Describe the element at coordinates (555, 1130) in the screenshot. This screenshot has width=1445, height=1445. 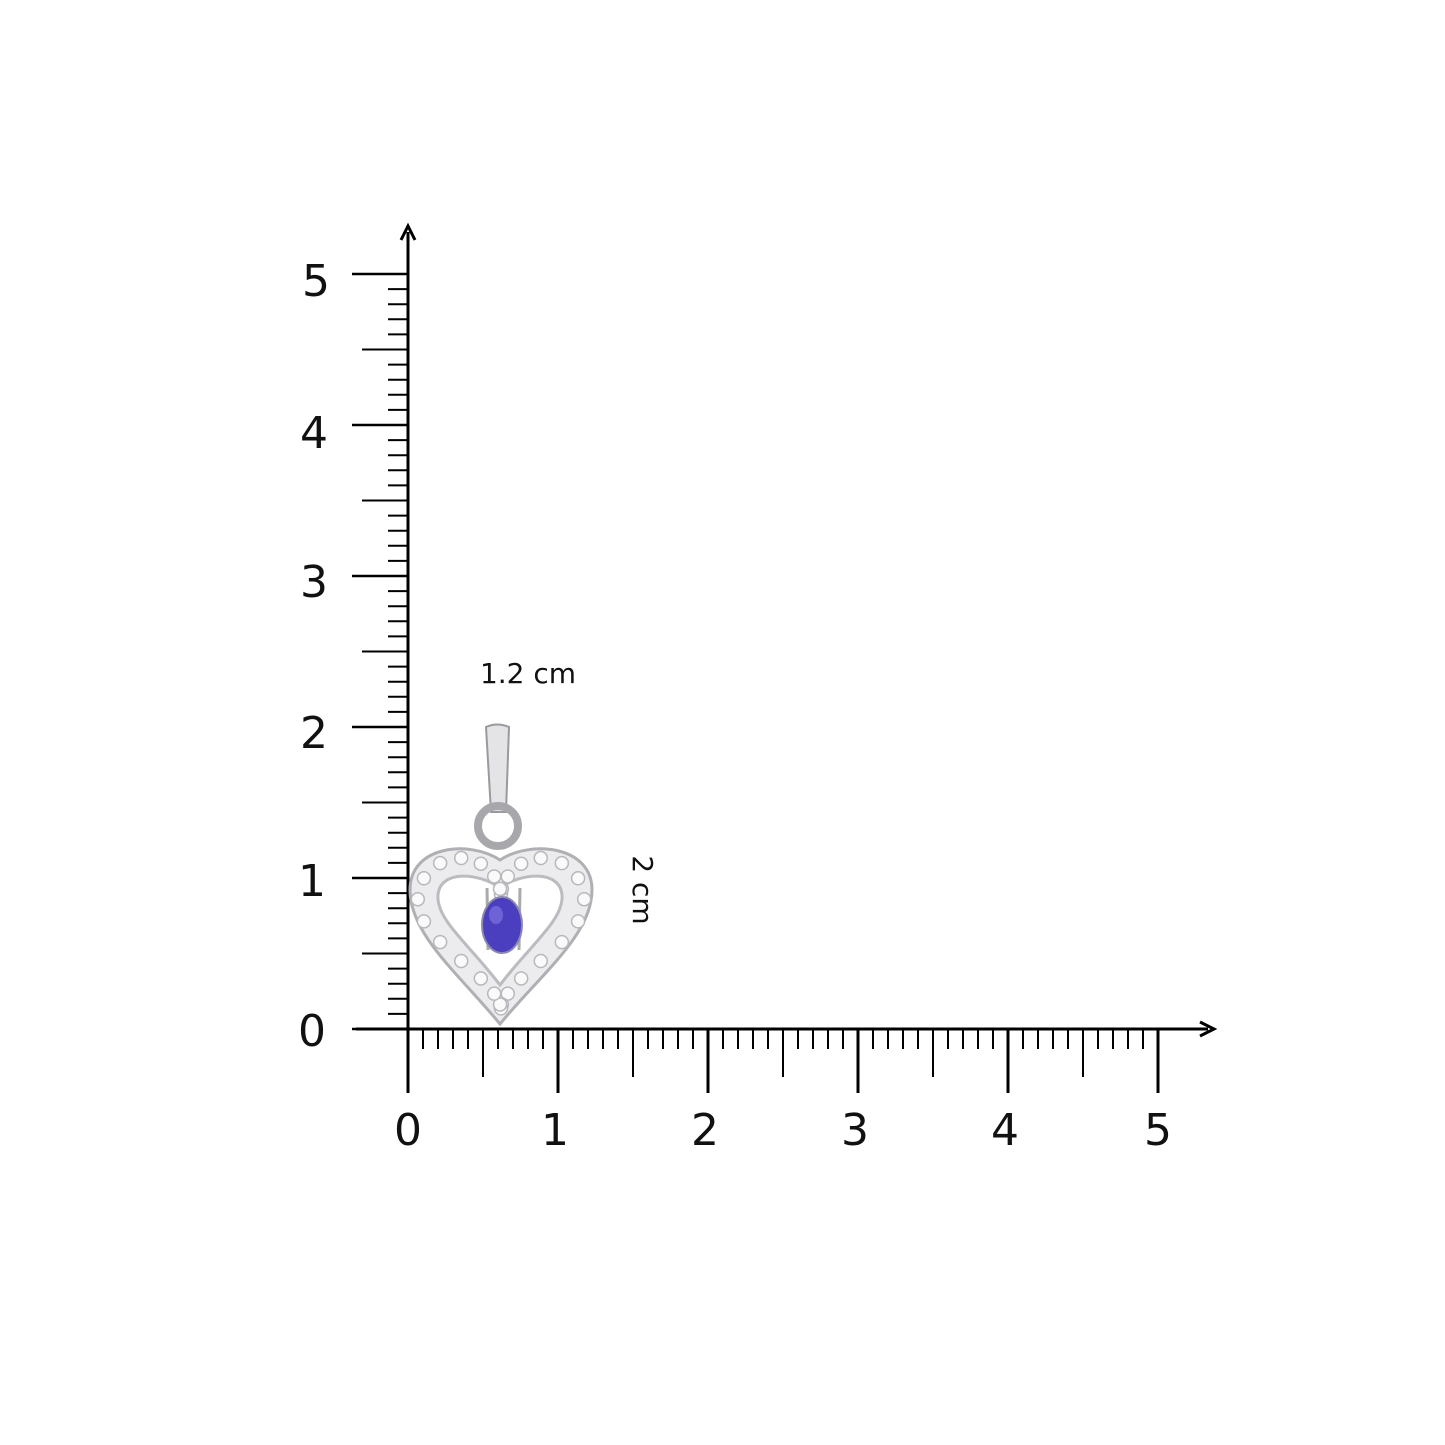
I see `x-tick-label: 1` at that location.